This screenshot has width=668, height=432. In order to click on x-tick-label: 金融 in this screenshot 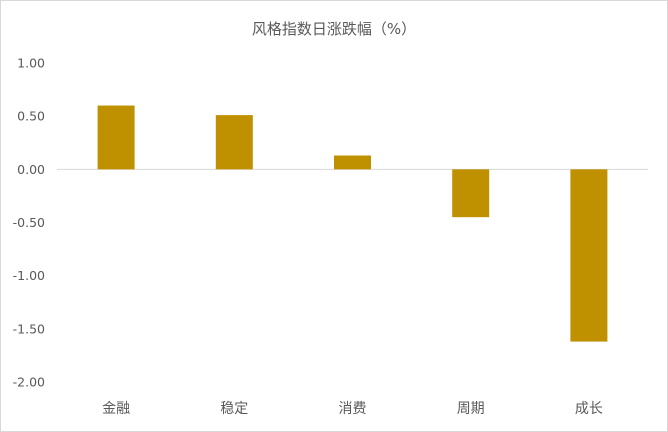, I will do `click(116, 409)`.